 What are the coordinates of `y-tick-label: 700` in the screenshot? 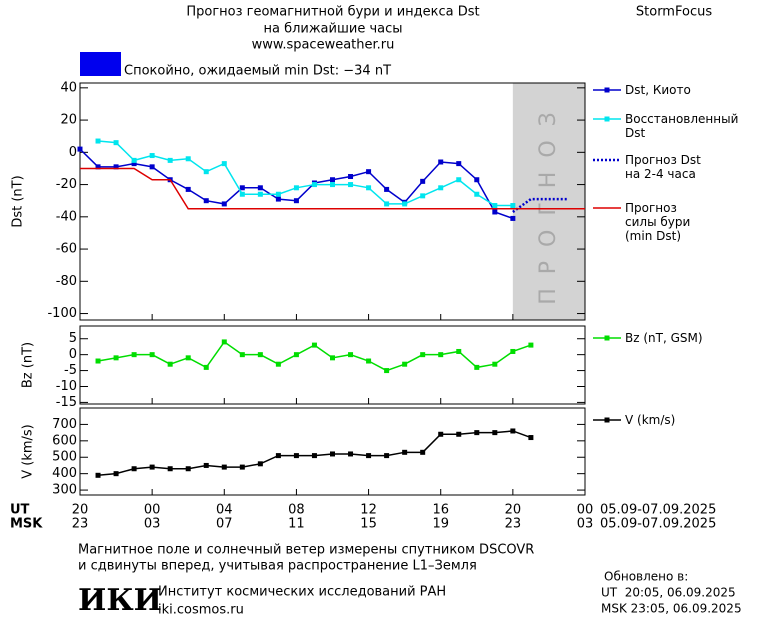 It's located at (64, 424).